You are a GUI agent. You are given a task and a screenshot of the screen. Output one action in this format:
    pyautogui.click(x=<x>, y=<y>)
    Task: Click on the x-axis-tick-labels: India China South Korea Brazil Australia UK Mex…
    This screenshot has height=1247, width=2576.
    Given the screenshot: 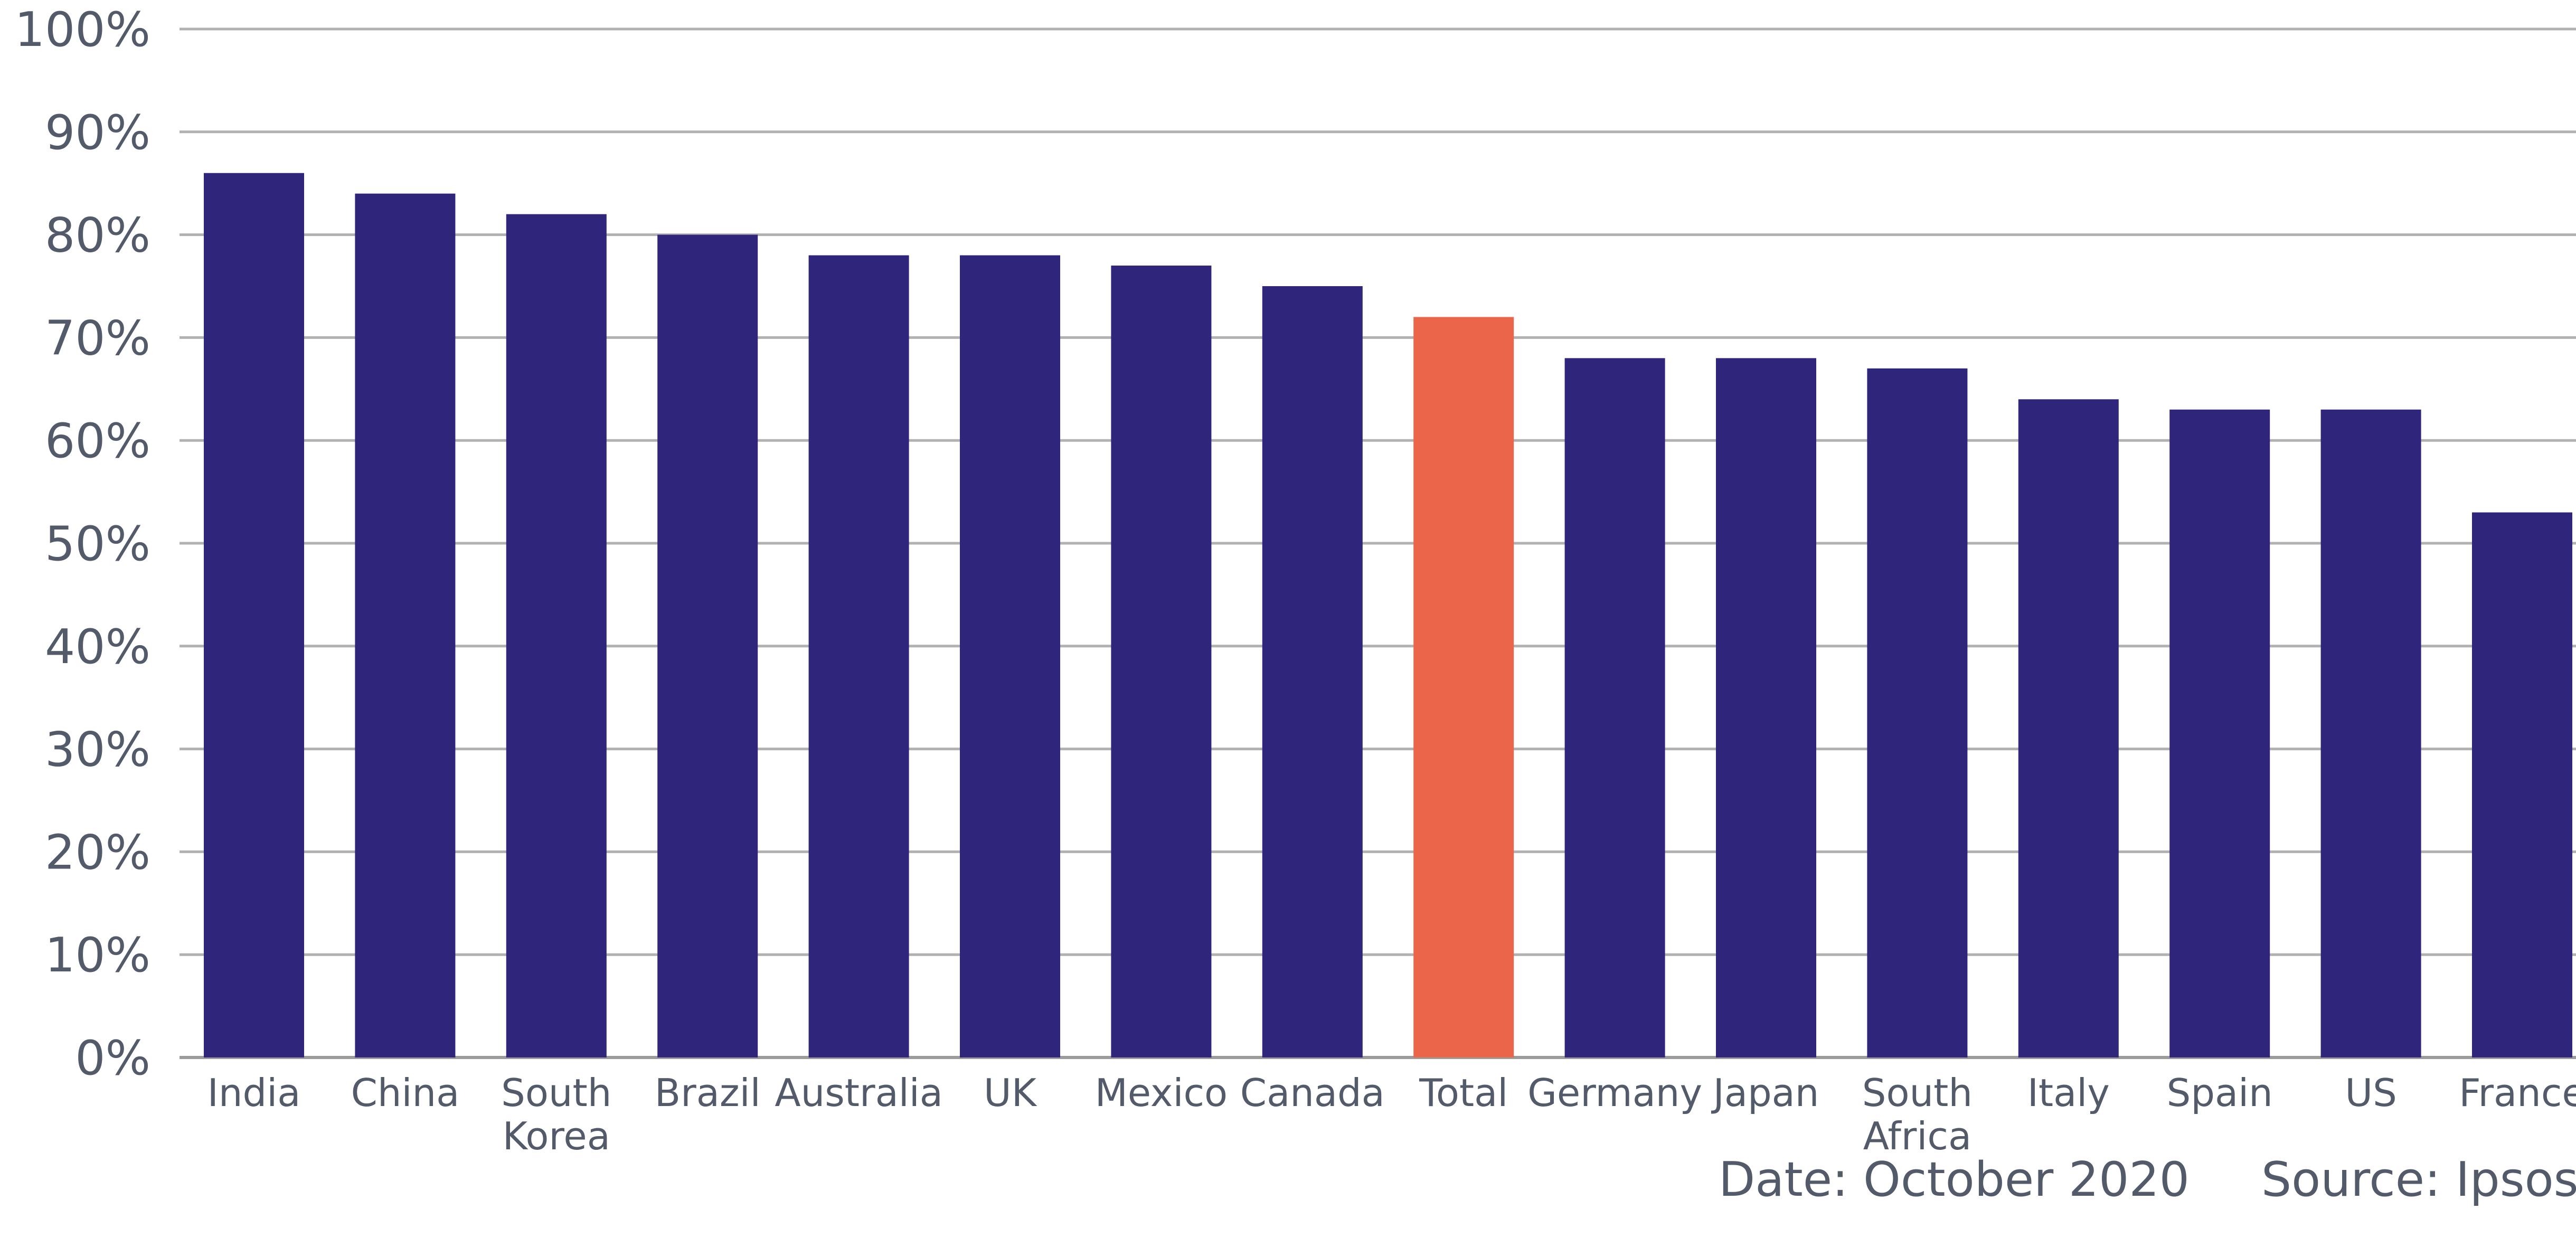 What is the action you would take?
    pyautogui.click(x=1391, y=1114)
    